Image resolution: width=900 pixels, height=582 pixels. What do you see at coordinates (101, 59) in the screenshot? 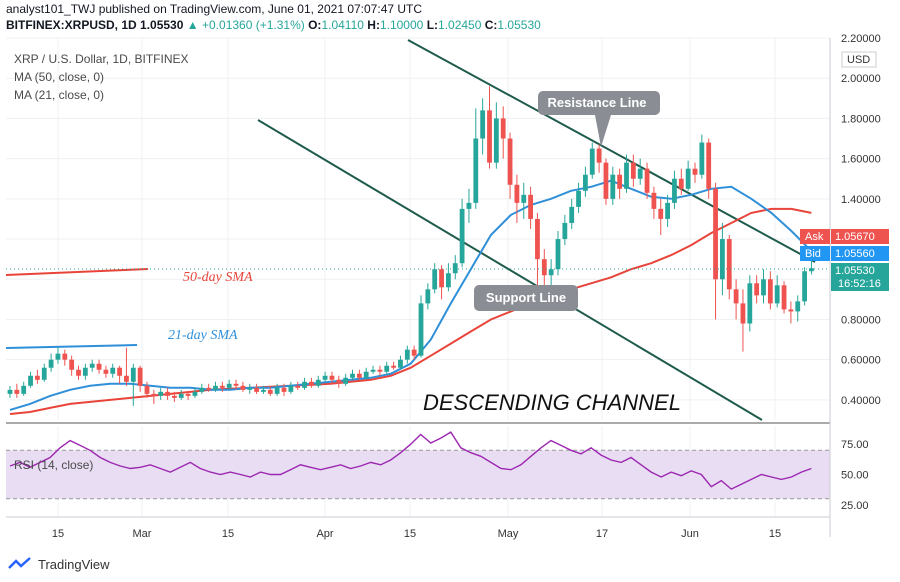
I see `legend-title: XRP / U.S. Dollar, 1D, BITFINEX` at bounding box center [101, 59].